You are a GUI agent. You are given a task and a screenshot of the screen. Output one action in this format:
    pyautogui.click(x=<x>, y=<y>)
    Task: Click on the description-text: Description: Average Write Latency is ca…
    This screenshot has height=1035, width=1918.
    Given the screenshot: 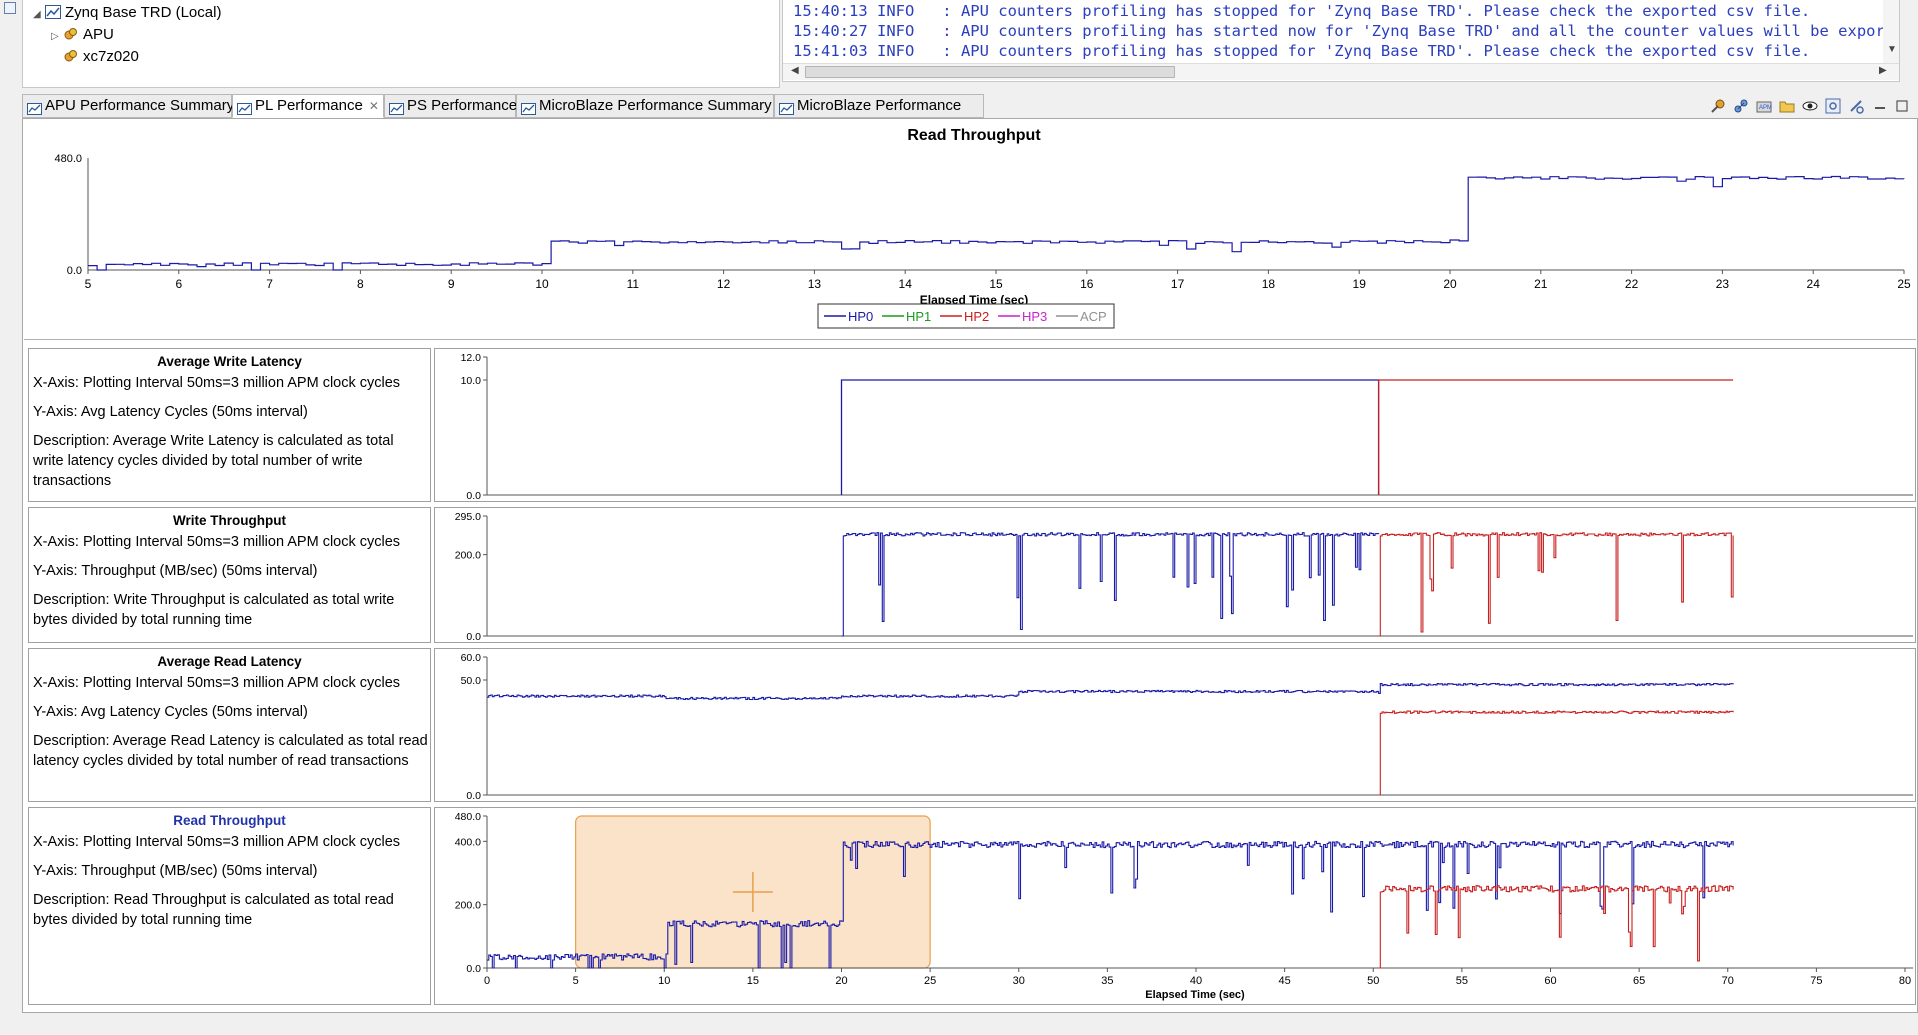 What is the action you would take?
    pyautogui.click(x=213, y=461)
    